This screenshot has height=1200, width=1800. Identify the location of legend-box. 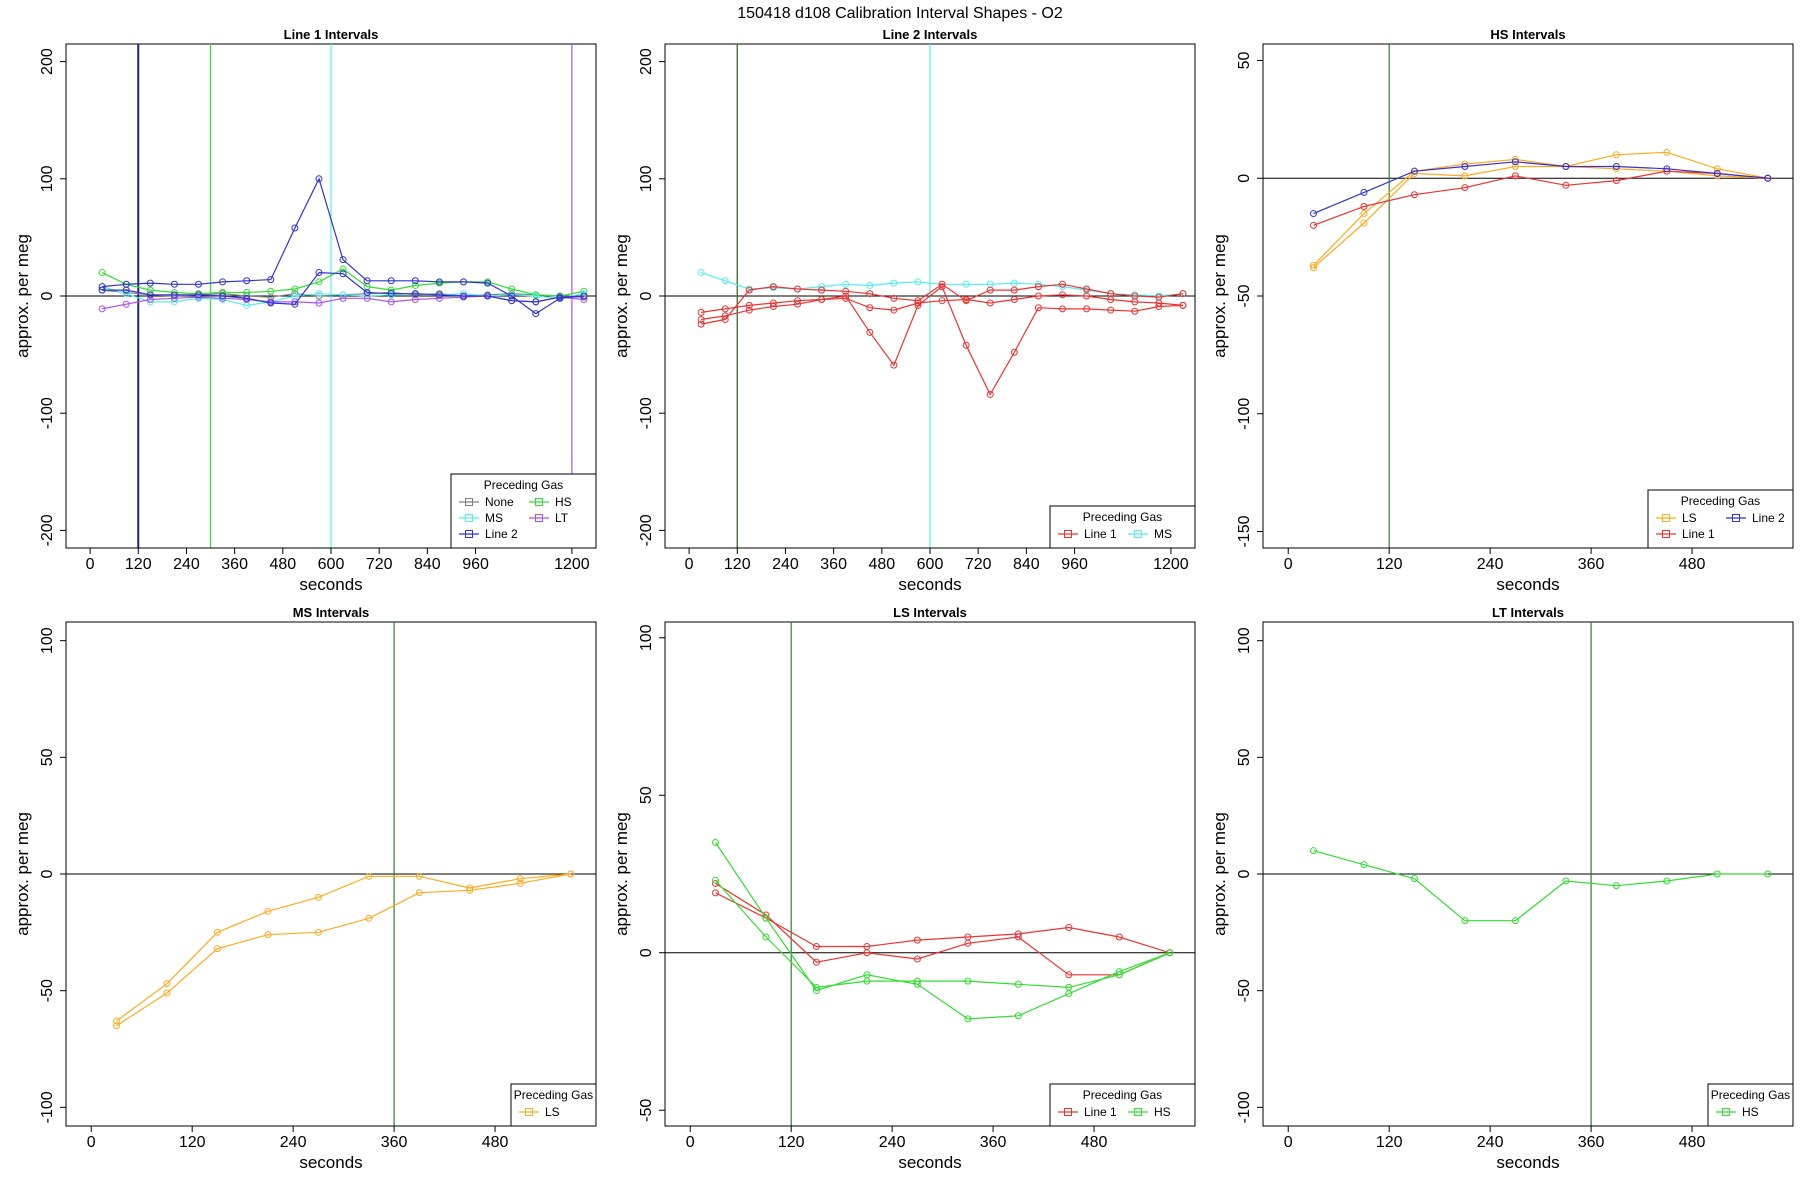
(1750, 1105).